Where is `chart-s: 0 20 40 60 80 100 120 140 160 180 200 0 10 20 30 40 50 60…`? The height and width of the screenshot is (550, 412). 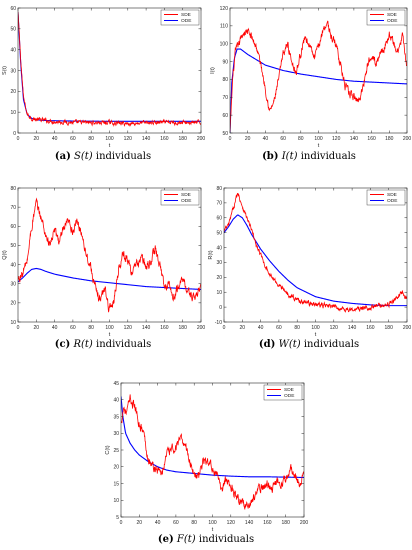
chart-s: 0 20 40 60 80 100 120 140 160 180 200 0 10 20 30 40 50 60… is located at coordinates (103, 77).